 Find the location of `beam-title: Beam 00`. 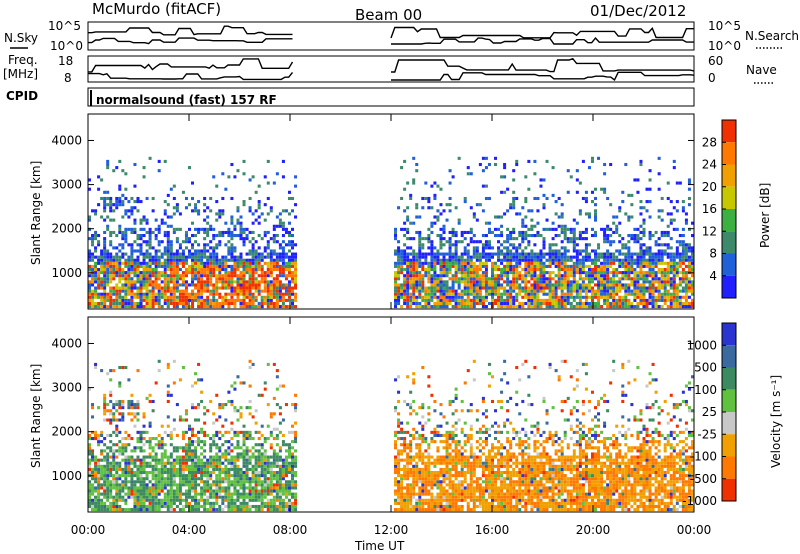

beam-title: Beam 00 is located at coordinates (388, 15).